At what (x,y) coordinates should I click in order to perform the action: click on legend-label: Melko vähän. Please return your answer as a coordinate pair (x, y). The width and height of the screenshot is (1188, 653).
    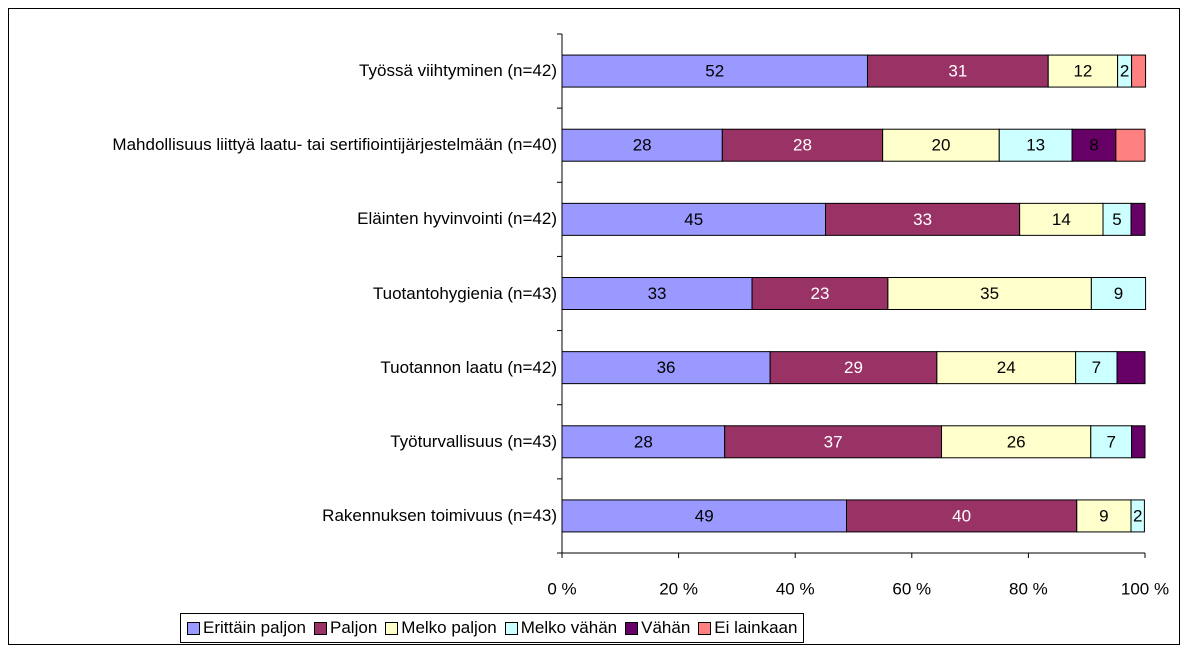
    Looking at the image, I should click on (569, 627).